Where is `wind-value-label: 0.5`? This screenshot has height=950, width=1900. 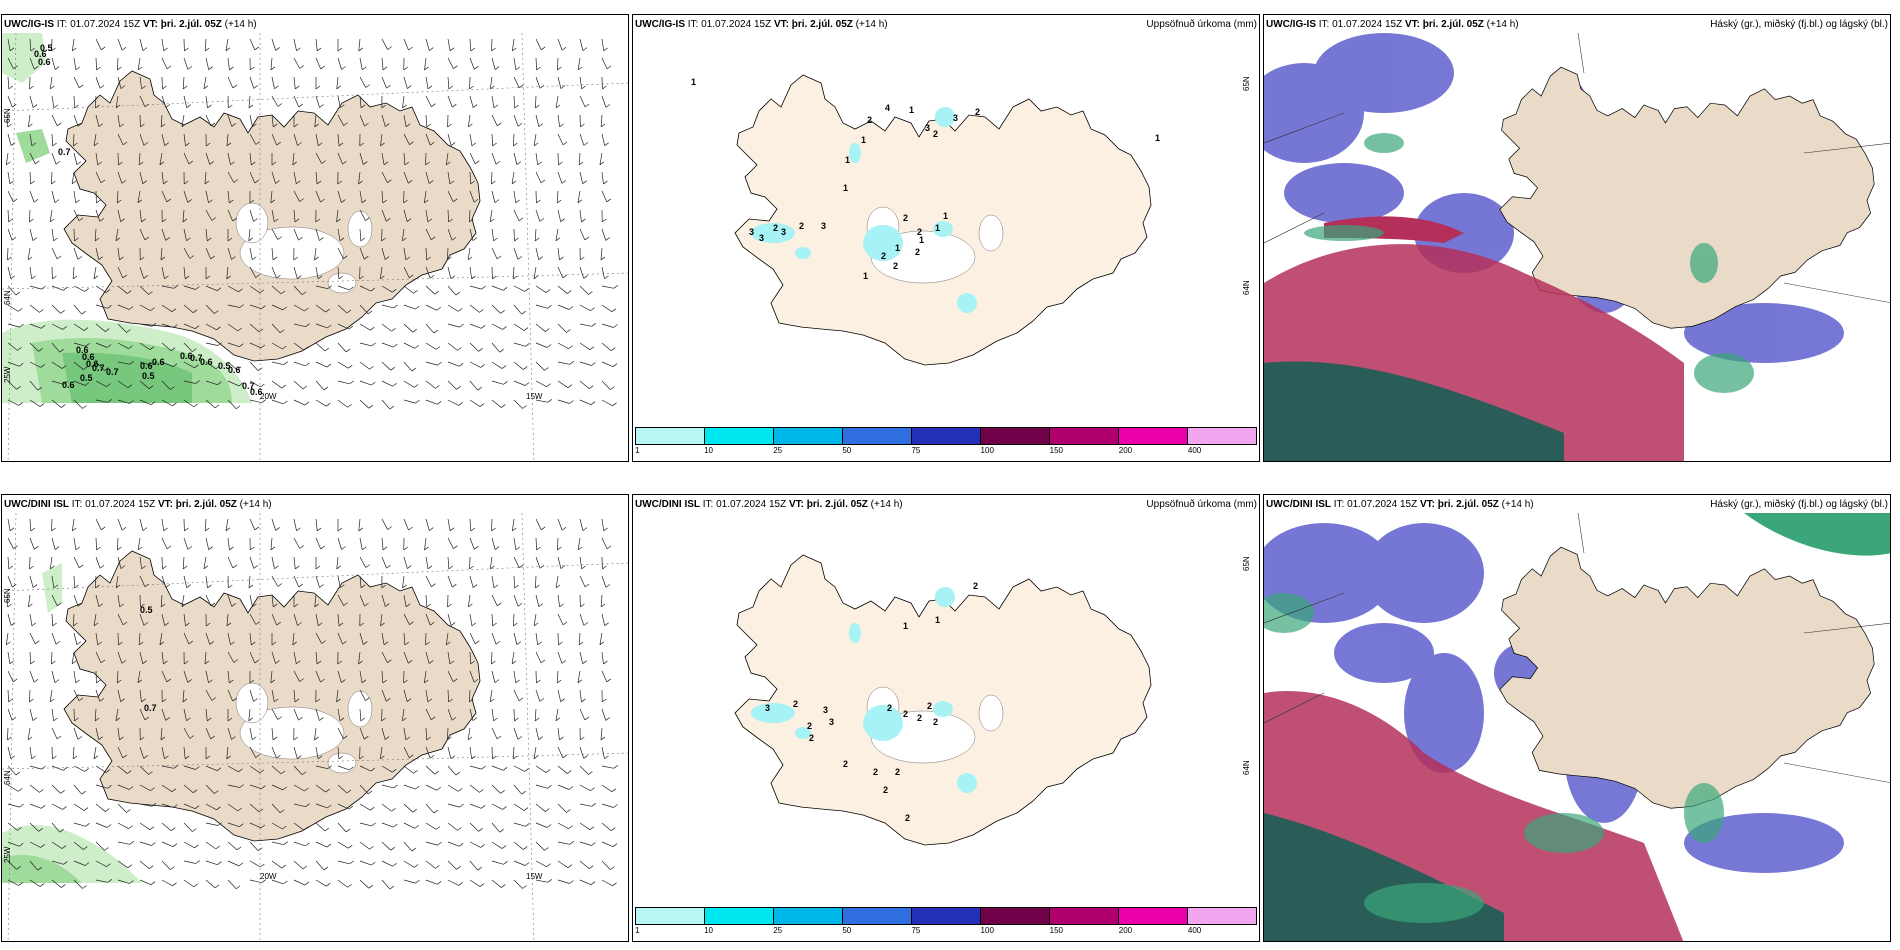 wind-value-label: 0.5 is located at coordinates (86, 378).